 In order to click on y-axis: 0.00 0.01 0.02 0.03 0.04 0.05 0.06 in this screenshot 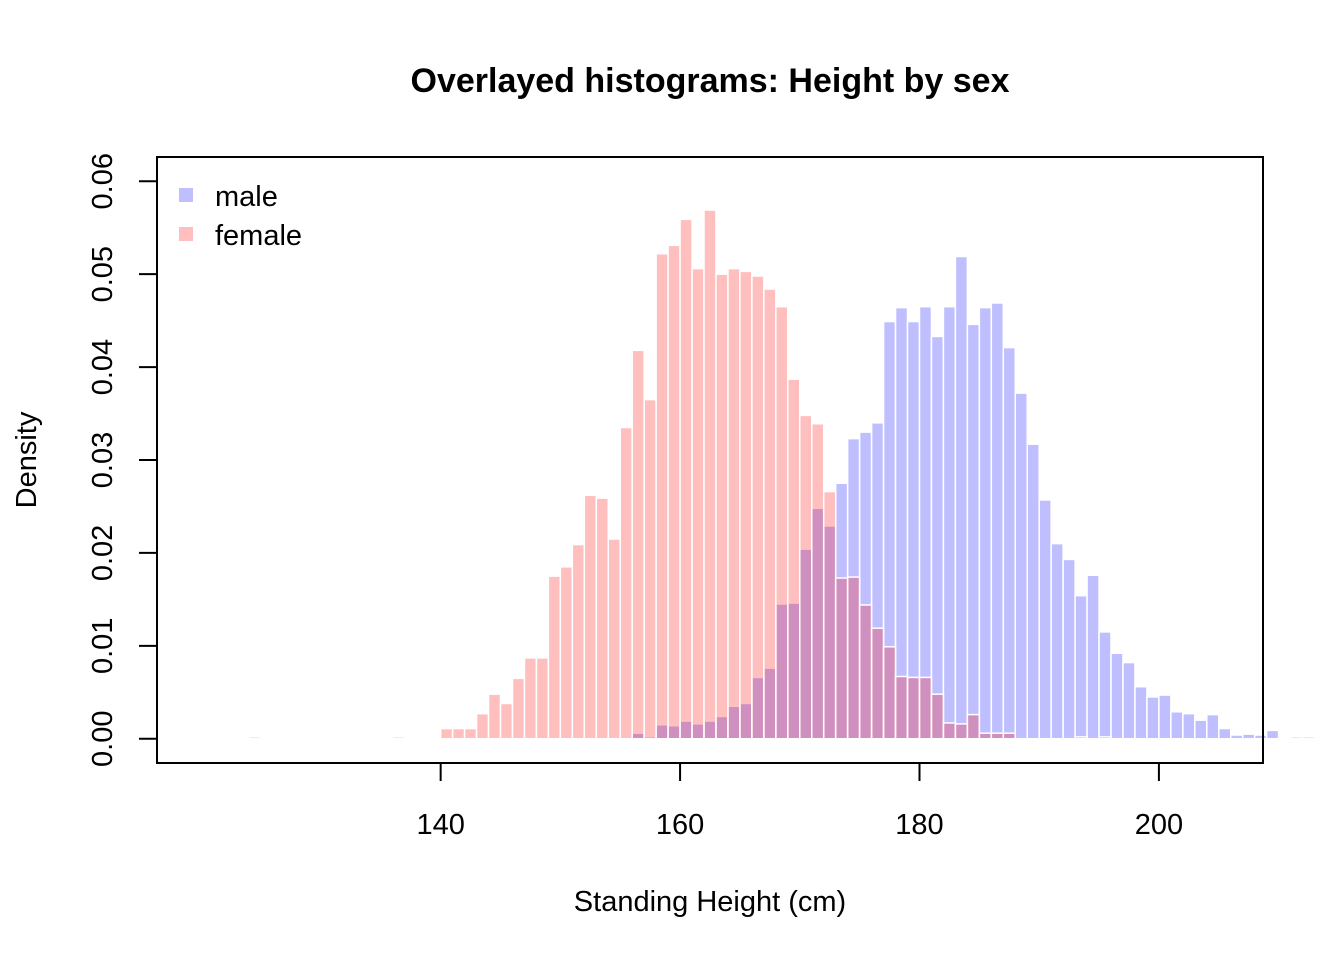, I will do `click(122, 460)`.